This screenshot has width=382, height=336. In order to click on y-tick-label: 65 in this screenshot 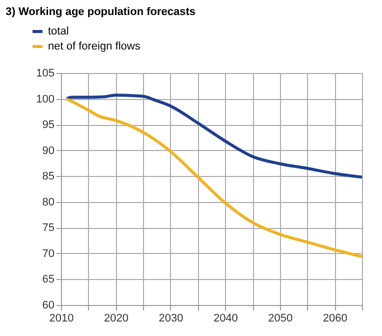, I will do `click(48, 280)`.